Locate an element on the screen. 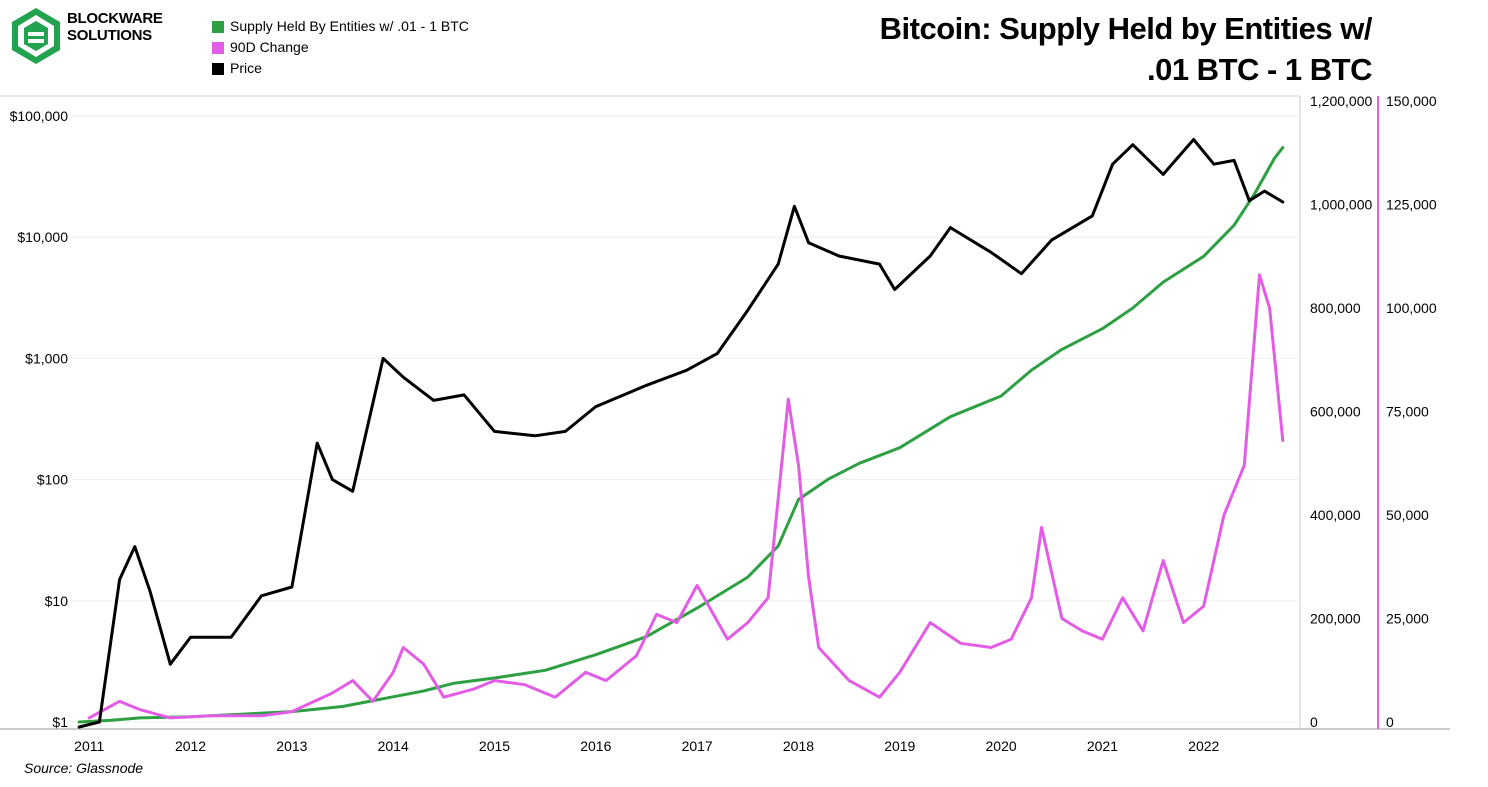 The image size is (1488, 787). x-tick-label: 2013 is located at coordinates (291, 746).